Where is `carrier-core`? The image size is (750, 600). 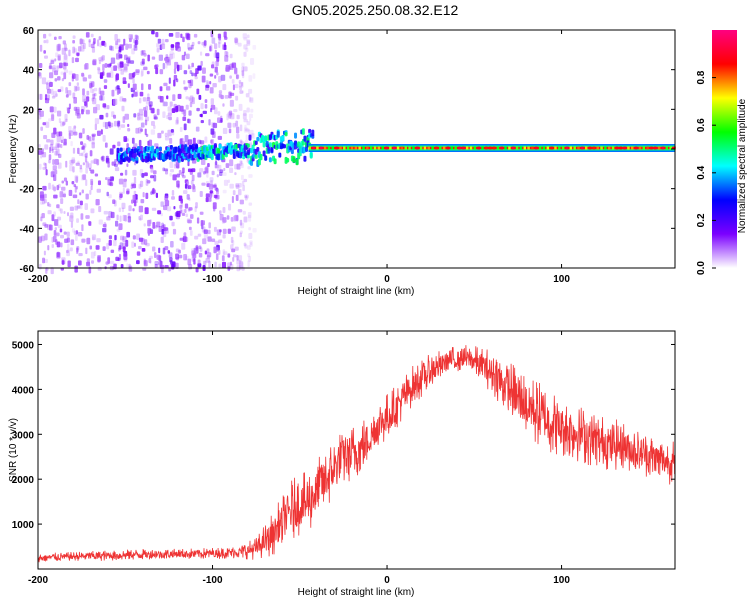
carrier-core is located at coordinates (491, 148).